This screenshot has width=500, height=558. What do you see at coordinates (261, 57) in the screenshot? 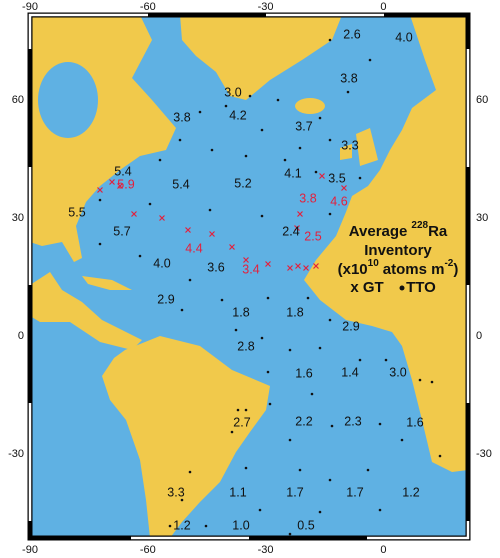
I see `greenland` at bounding box center [261, 57].